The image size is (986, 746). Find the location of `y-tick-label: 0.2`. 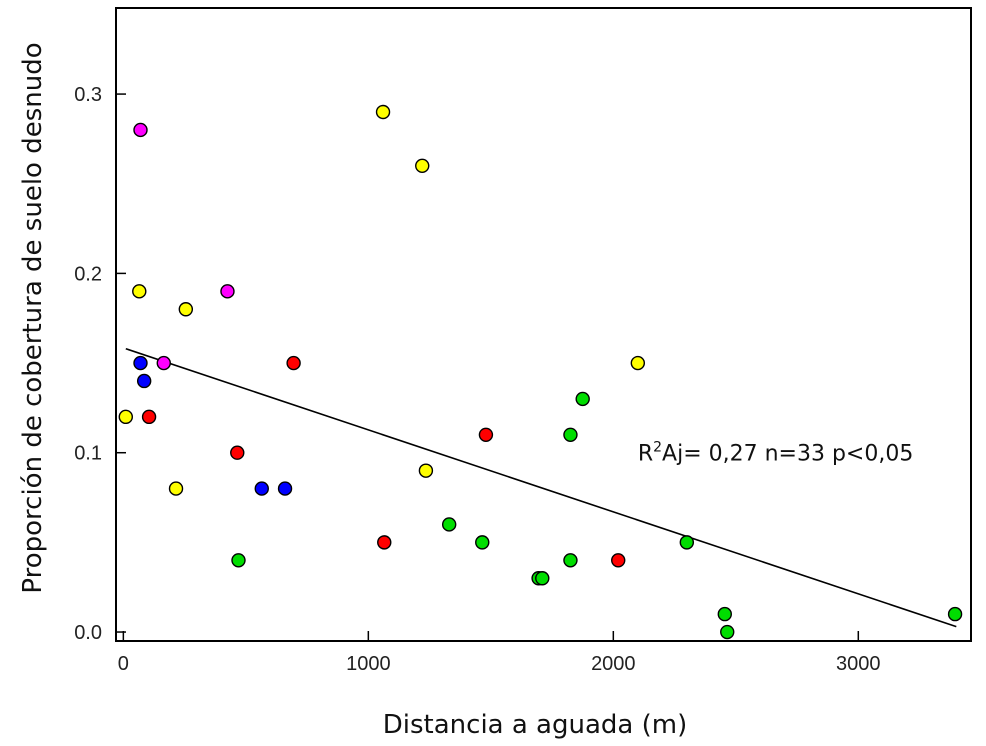

y-tick-label: 0.2 is located at coordinates (88, 274).